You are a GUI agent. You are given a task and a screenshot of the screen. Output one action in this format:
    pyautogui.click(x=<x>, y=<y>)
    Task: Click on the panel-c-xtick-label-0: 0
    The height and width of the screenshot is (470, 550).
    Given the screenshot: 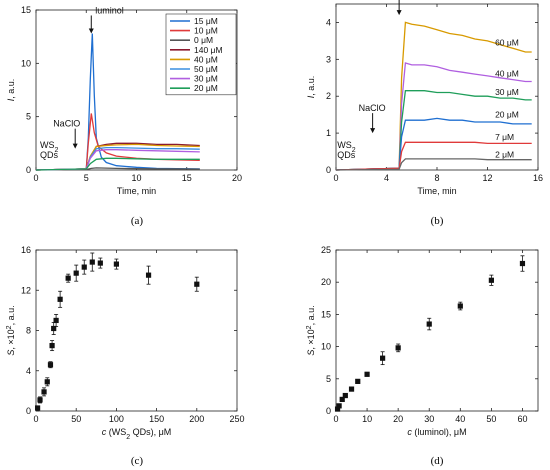 What is the action you would take?
    pyautogui.click(x=35, y=419)
    